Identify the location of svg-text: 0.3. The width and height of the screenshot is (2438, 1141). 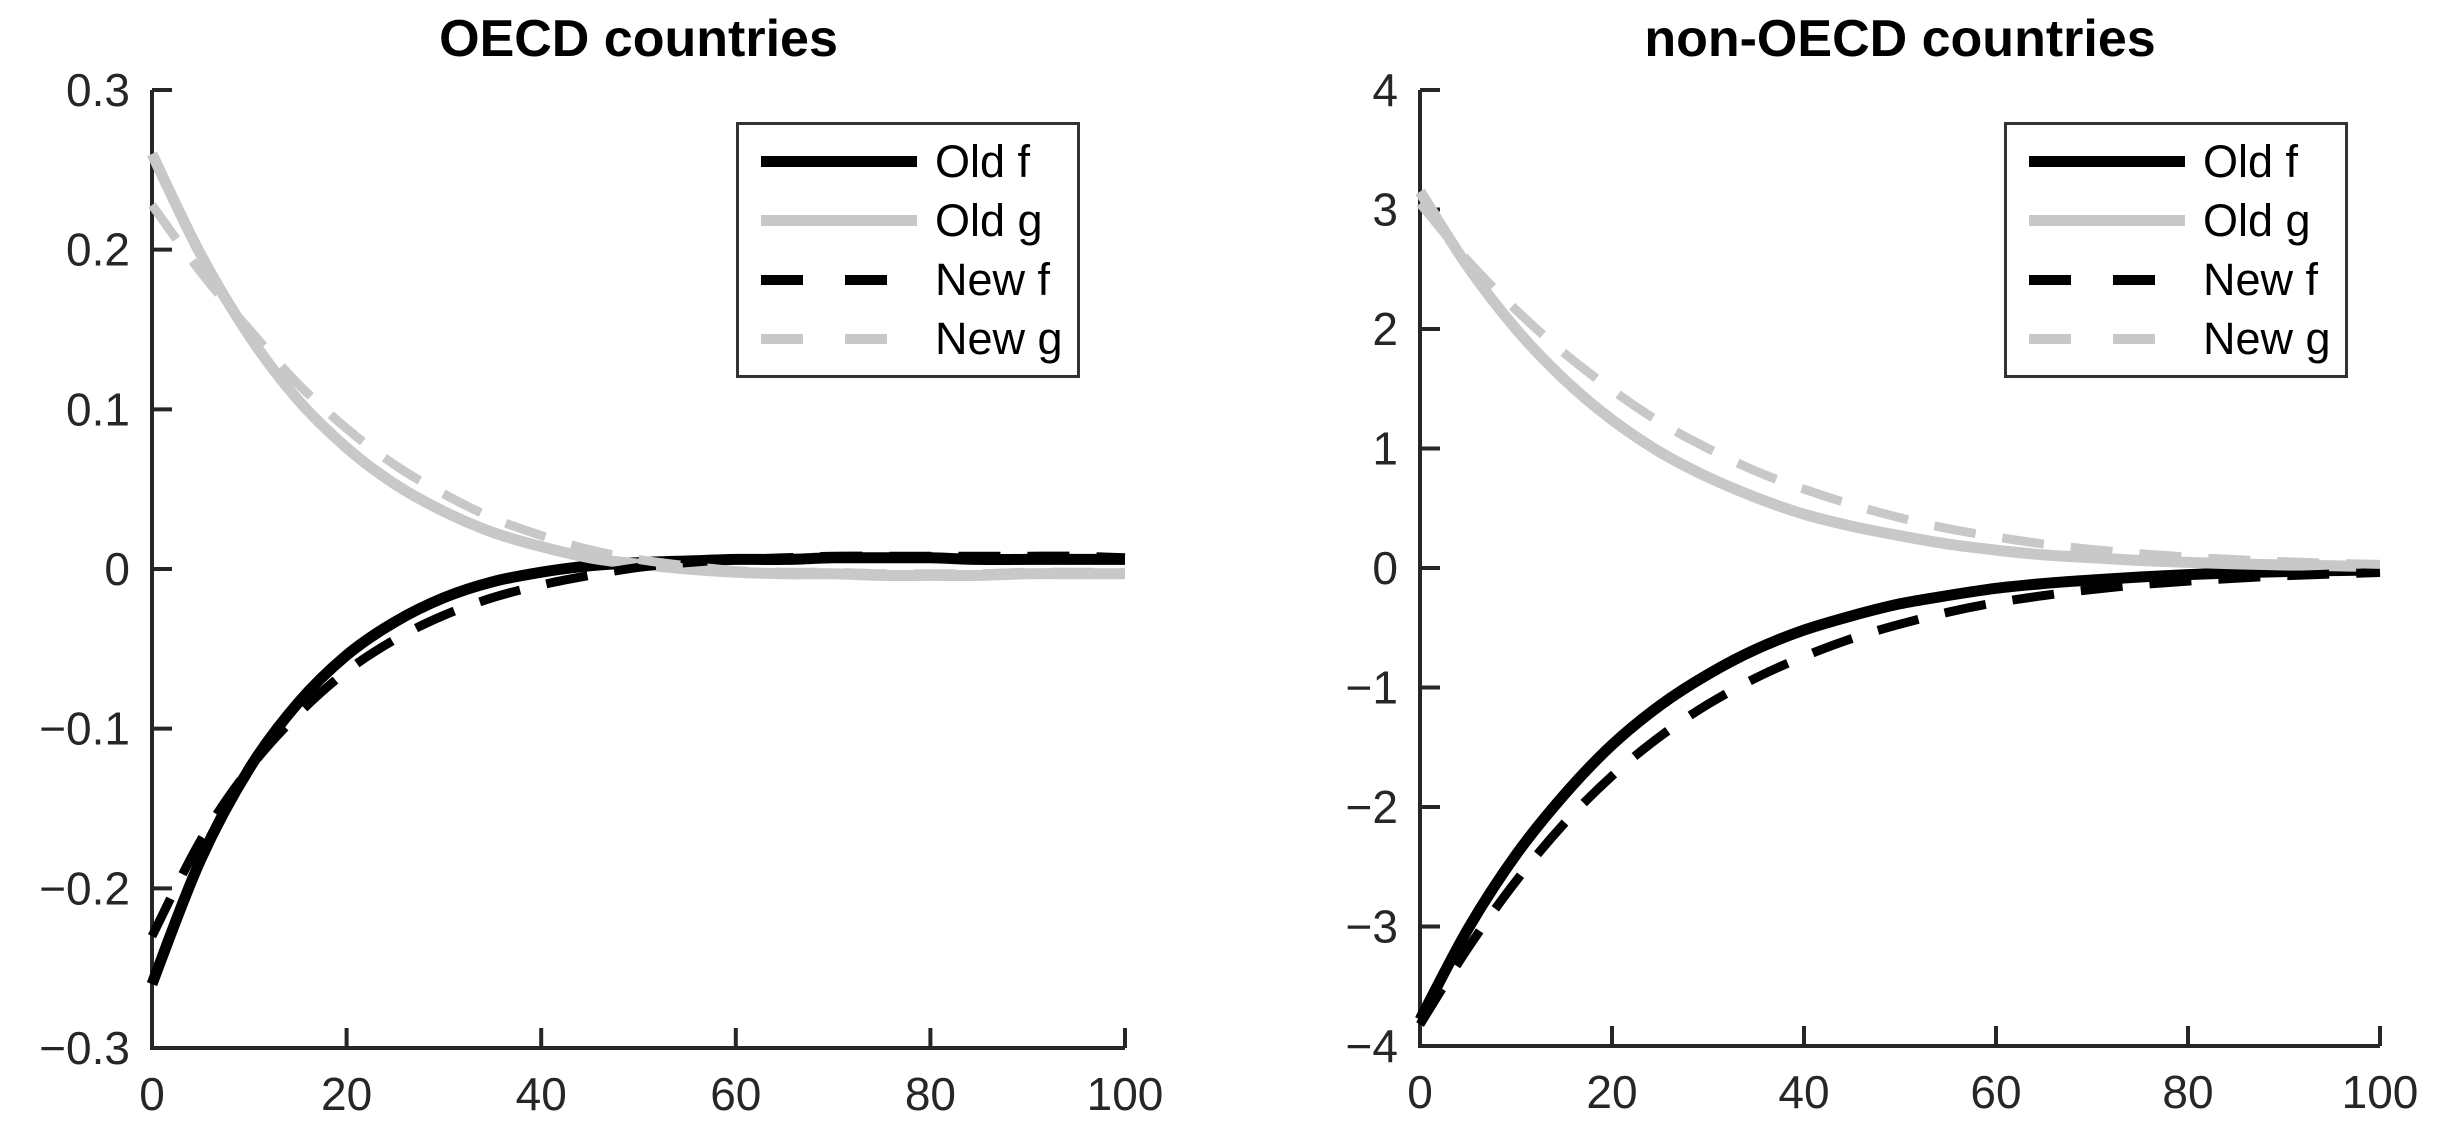
(98, 90).